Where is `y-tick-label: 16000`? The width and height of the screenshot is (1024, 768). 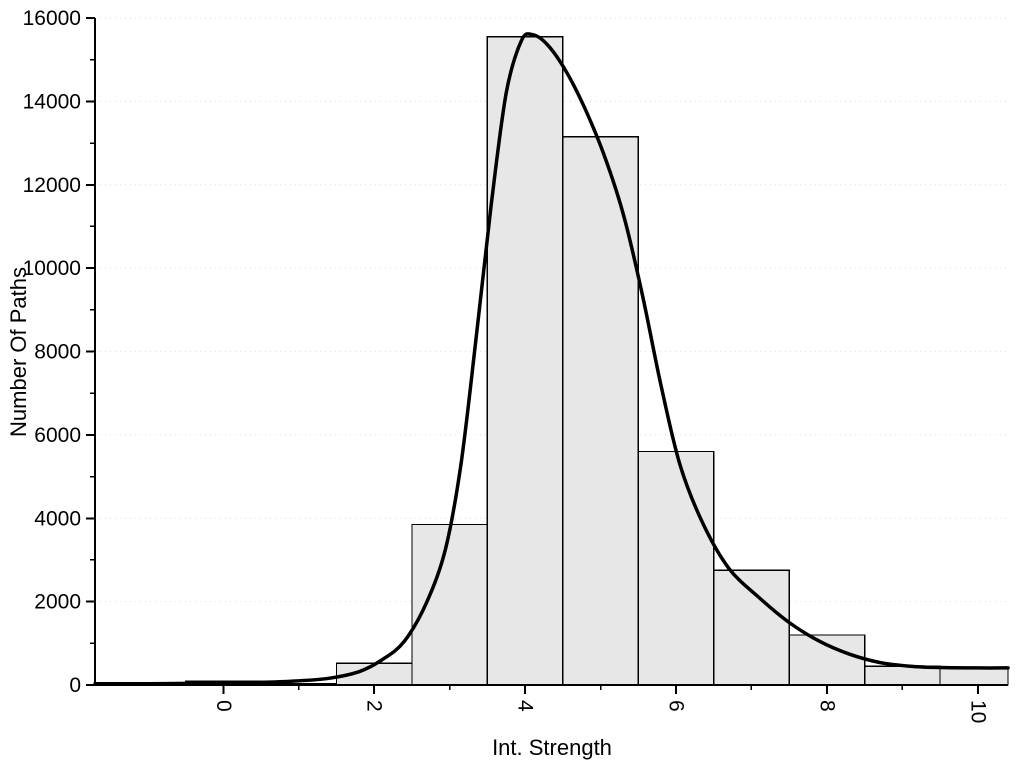 y-tick-label: 16000 is located at coordinates (52, 18).